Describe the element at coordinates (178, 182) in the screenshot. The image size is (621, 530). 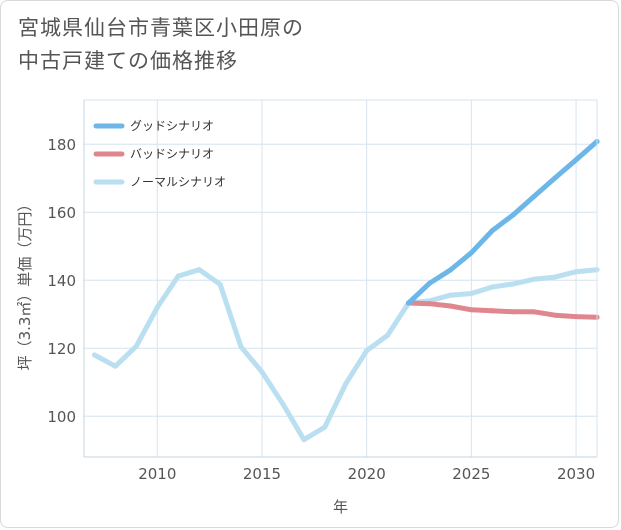
I see `legend-label-2: ノーマルシナリオ` at that location.